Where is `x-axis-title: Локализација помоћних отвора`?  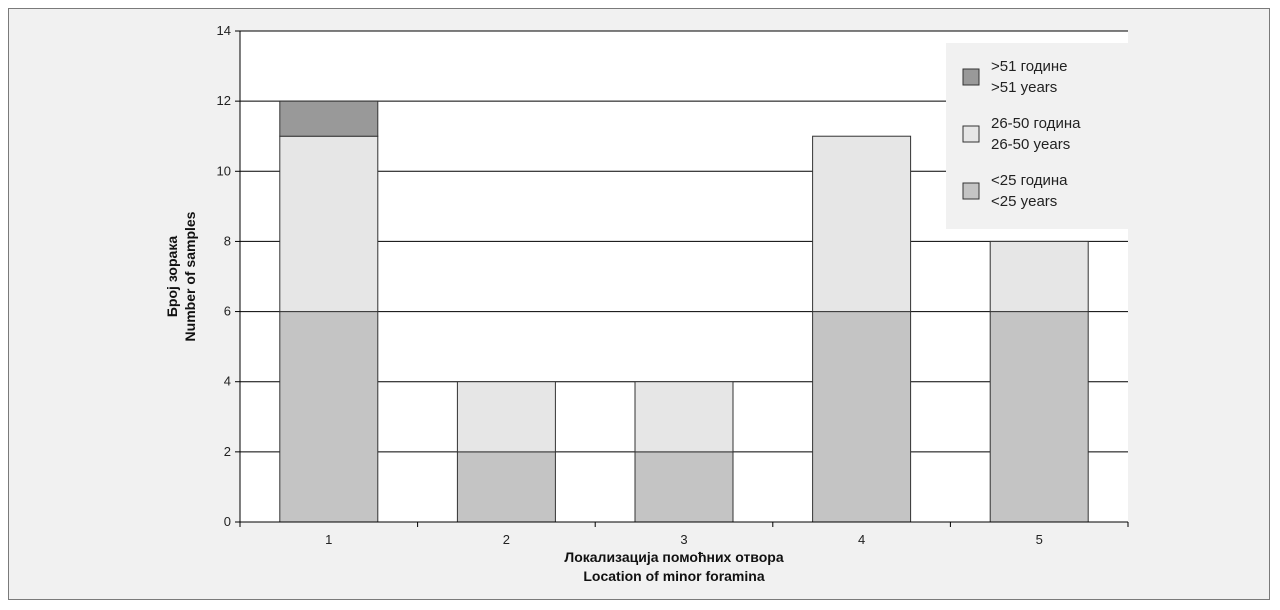 x-axis-title: Локализација помоћних отвора is located at coordinates (673, 557).